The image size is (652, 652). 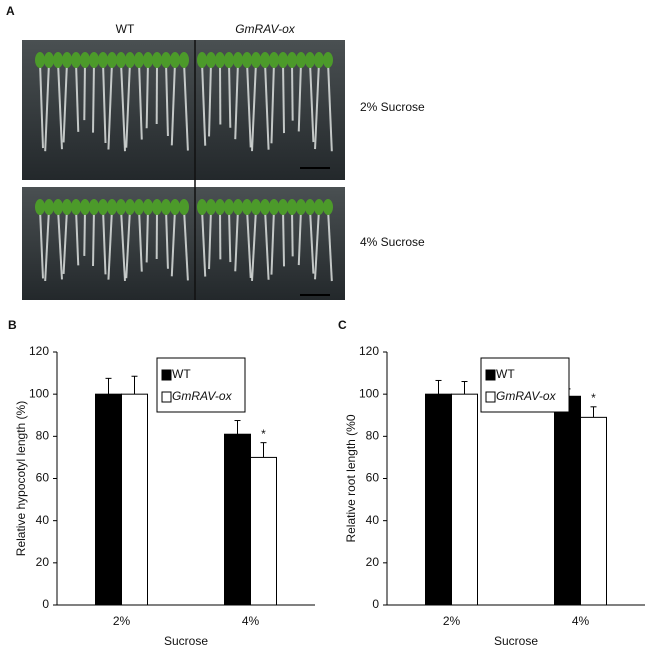 What do you see at coordinates (12, 325) in the screenshot?
I see `panel-label: B` at bounding box center [12, 325].